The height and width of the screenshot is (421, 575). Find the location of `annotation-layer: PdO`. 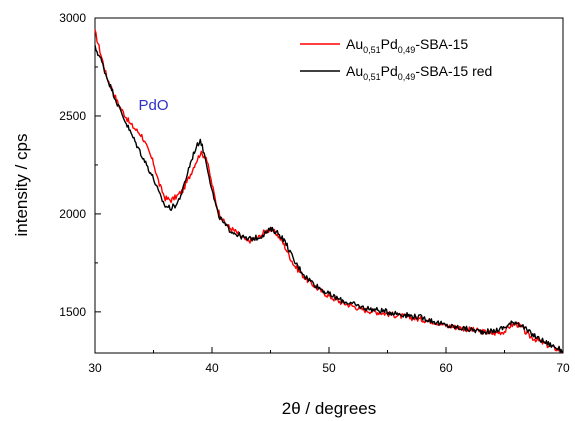

annotation-layer: PdO is located at coordinates (153, 105).